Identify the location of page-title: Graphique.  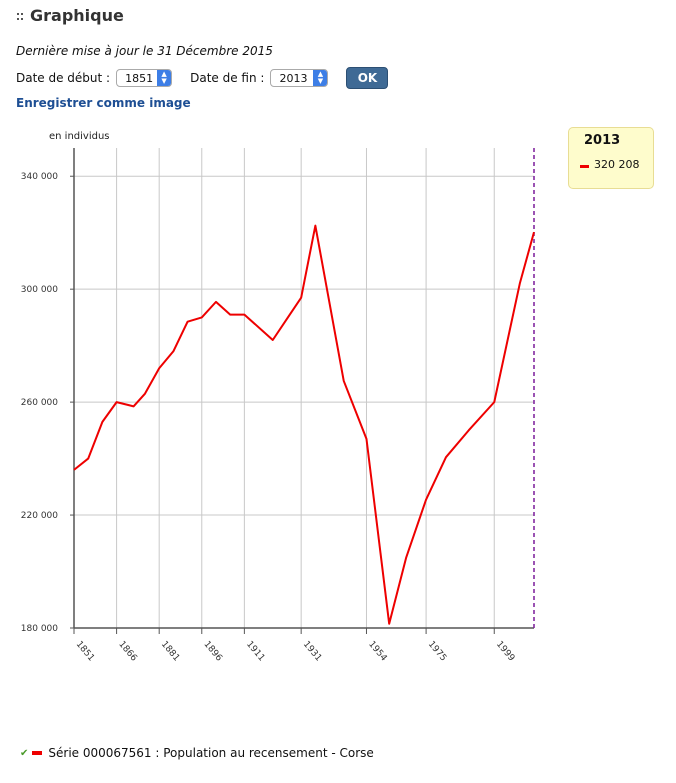
(77, 15).